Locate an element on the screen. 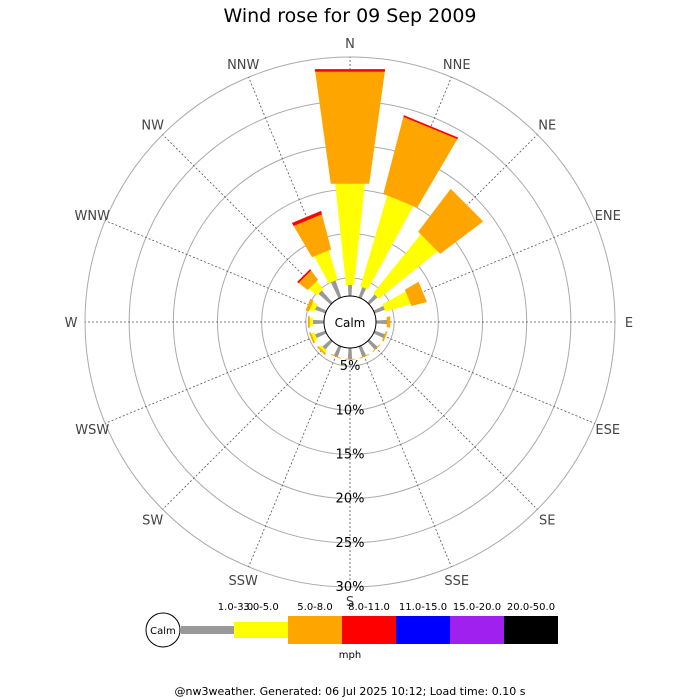 This screenshot has width=700, height=700. direction-label-nw: NW is located at coordinates (152, 126).